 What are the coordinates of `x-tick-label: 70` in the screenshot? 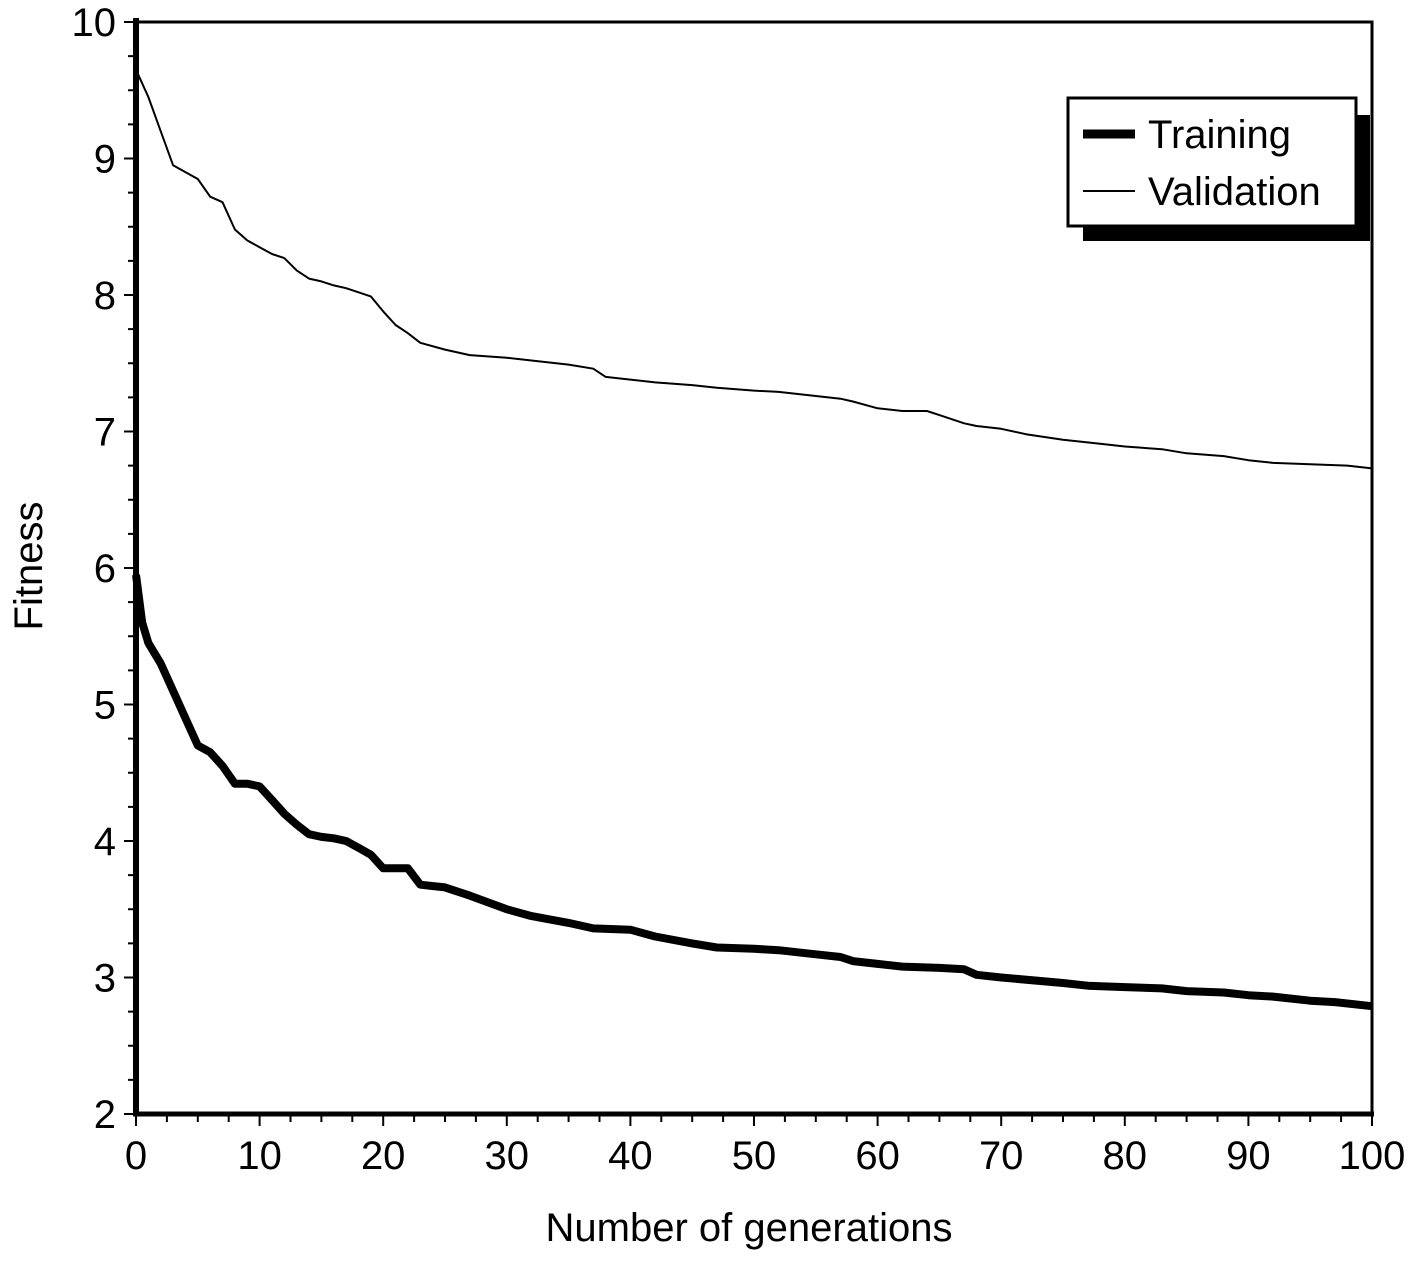 It's located at (1001, 1156).